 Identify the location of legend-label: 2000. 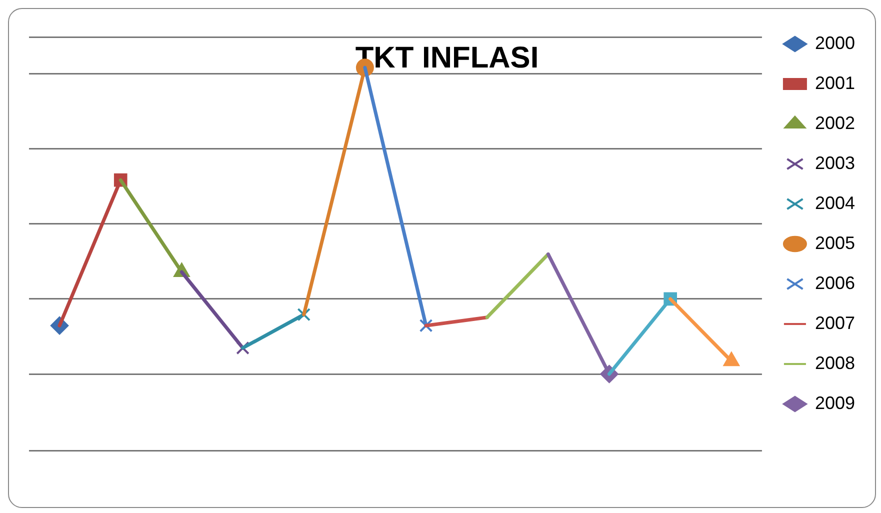
(835, 42).